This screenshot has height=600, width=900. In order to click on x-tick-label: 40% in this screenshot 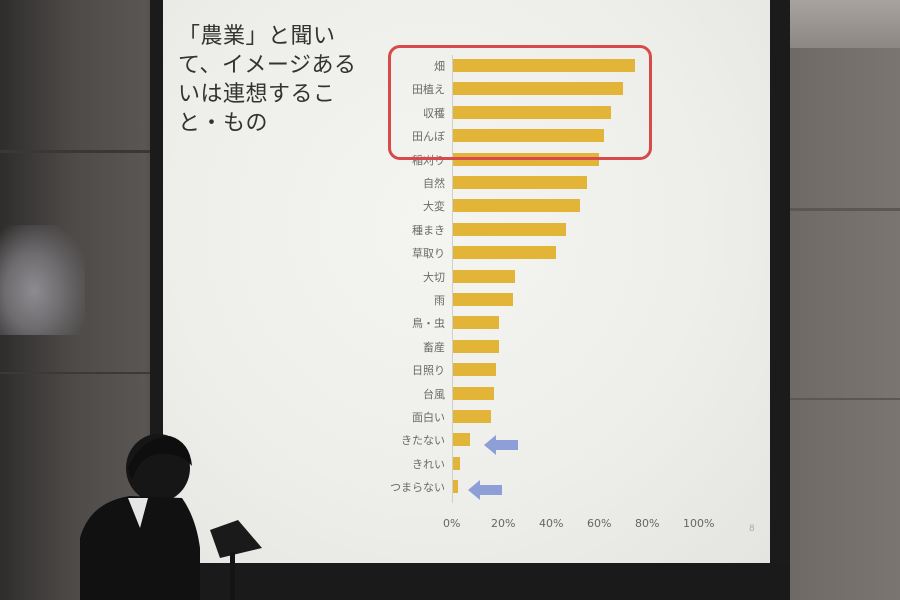, I will do `click(551, 523)`.